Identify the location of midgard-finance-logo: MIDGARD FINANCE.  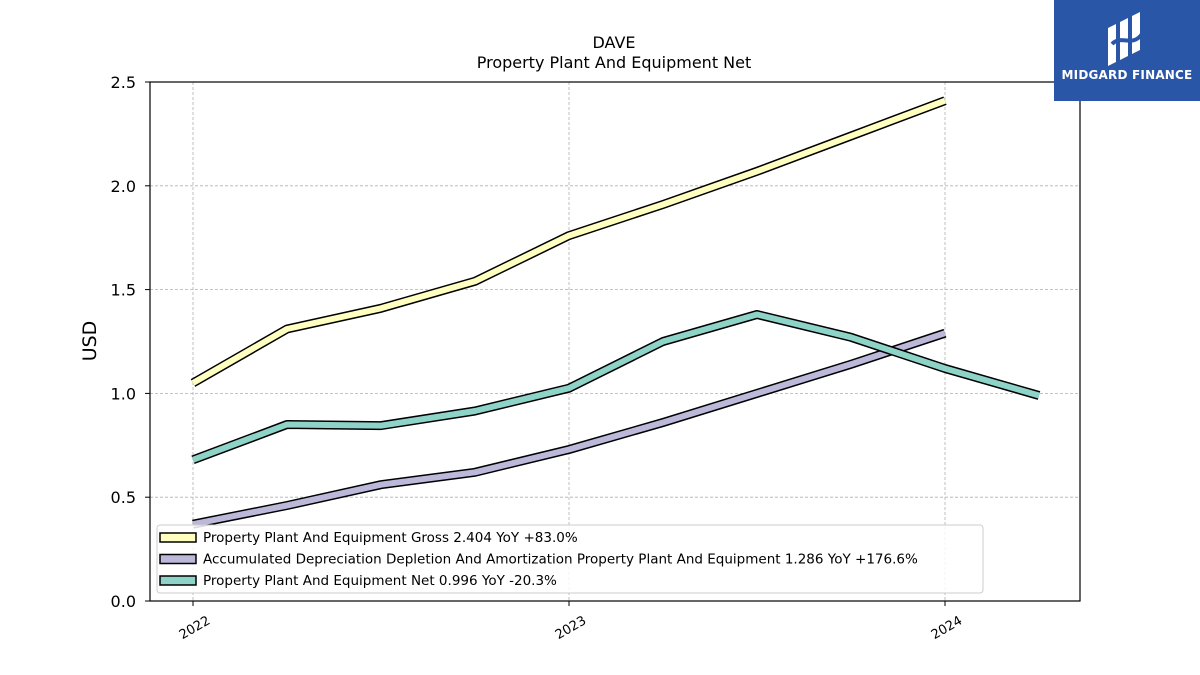
(1127, 50).